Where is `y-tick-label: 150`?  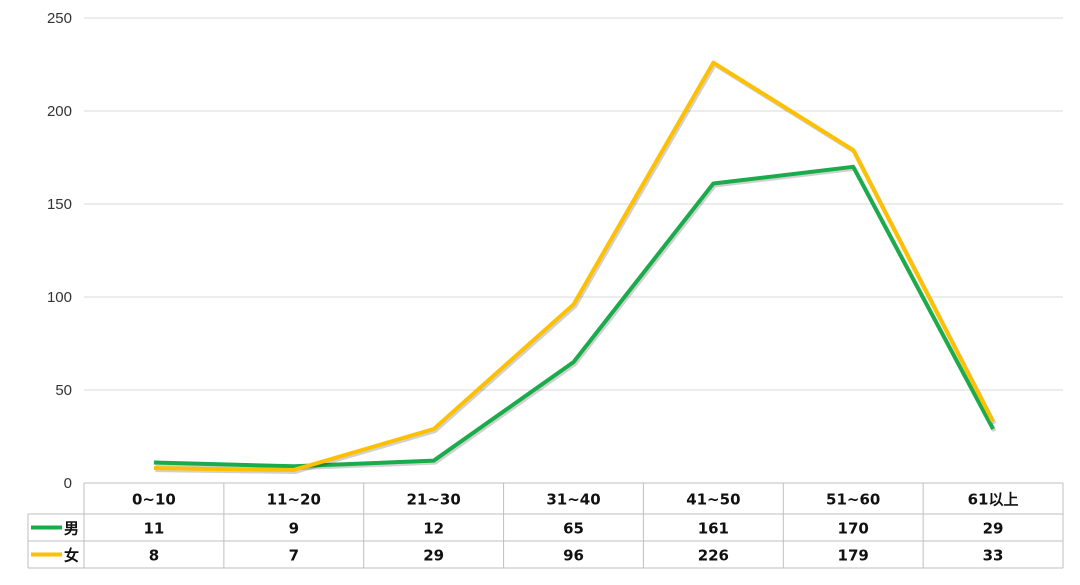
y-tick-label: 150 is located at coordinates (59, 204).